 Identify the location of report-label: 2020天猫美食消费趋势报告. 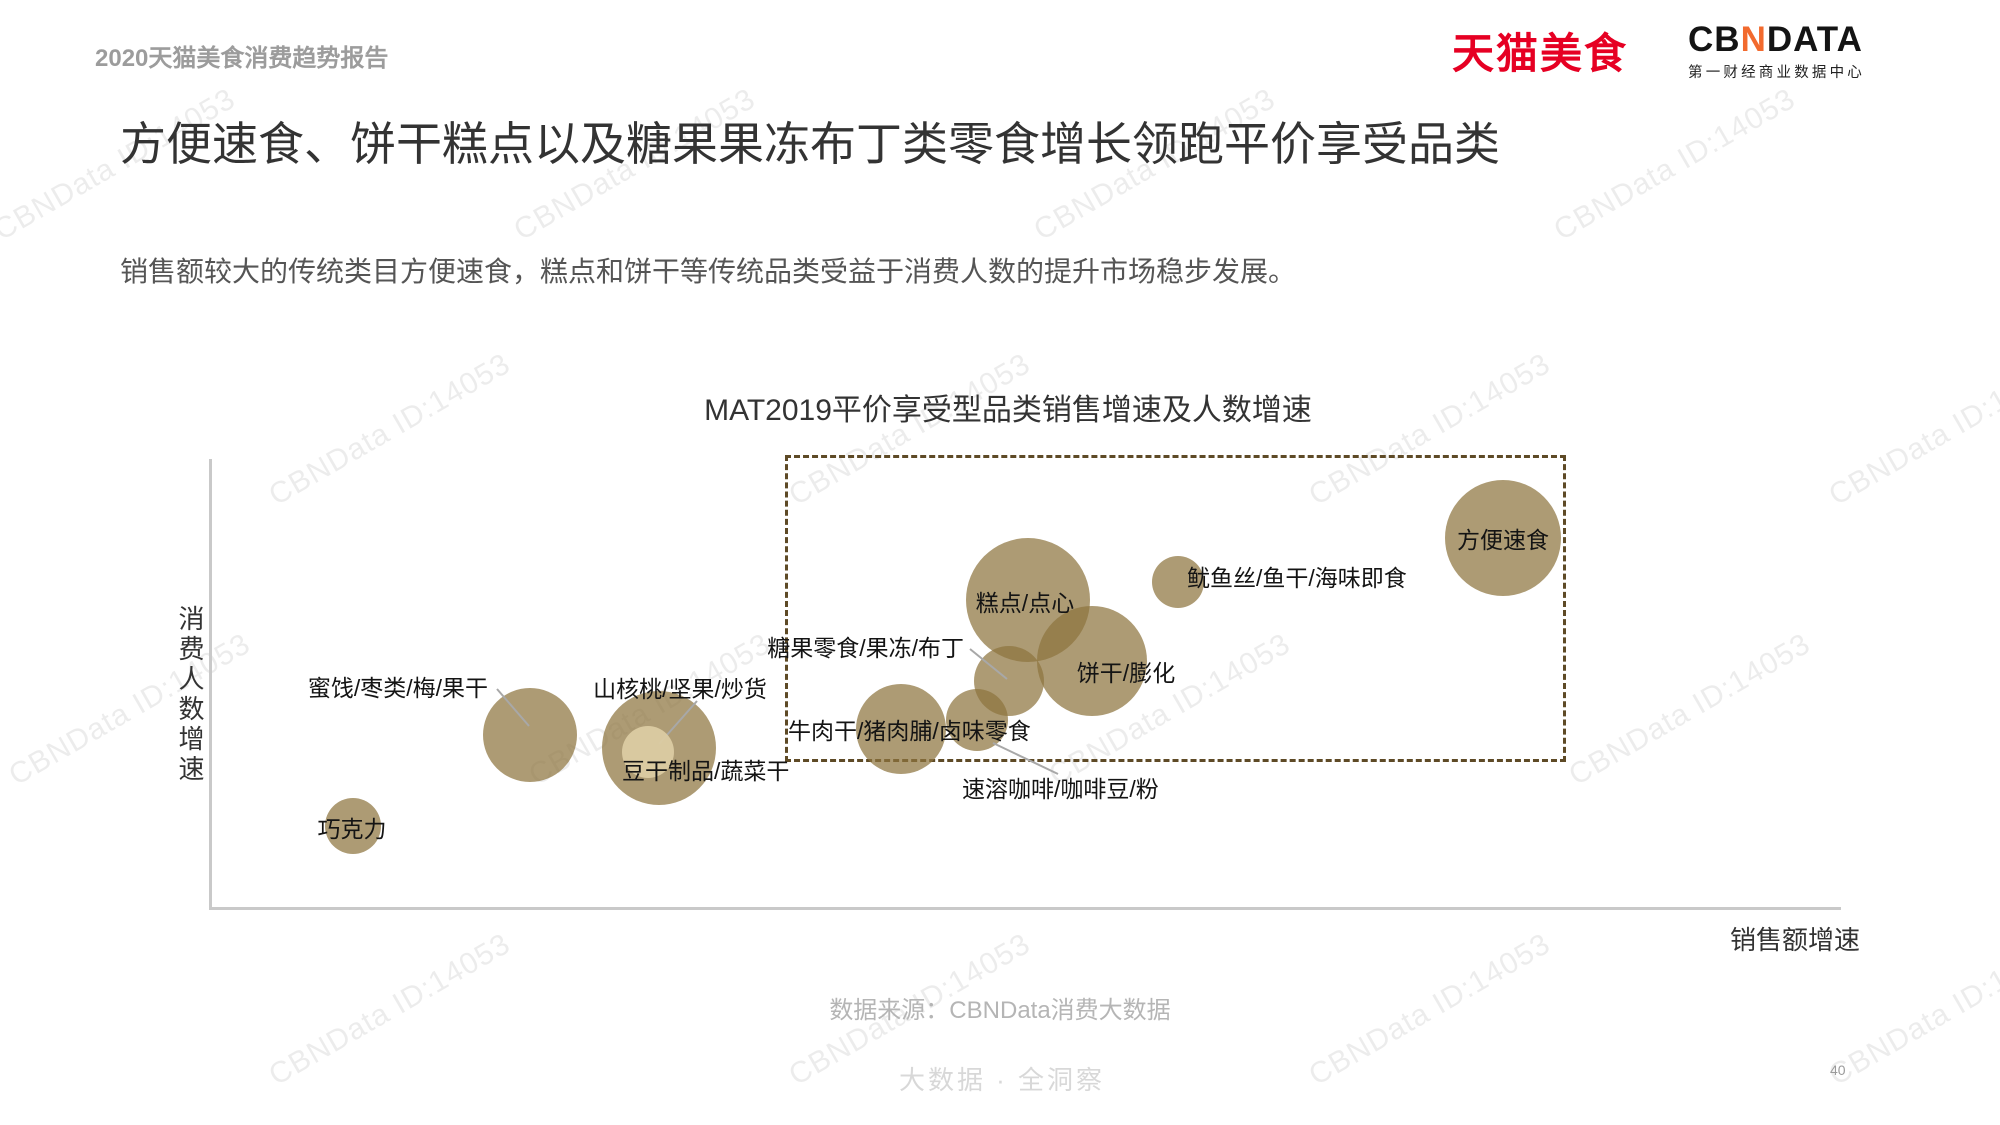
(242, 58).